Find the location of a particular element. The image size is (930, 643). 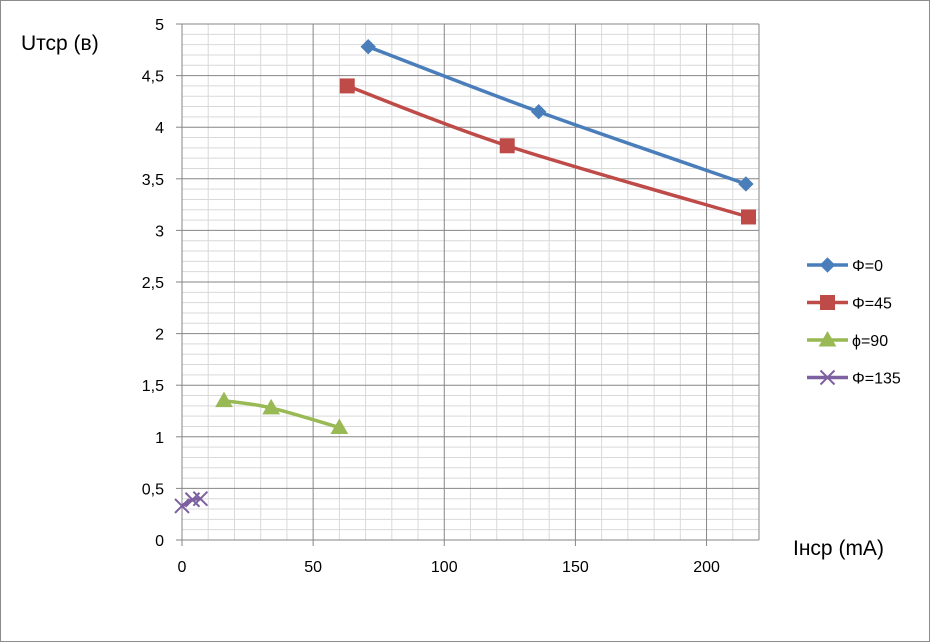

x-tick-label: 100 is located at coordinates (444, 567).